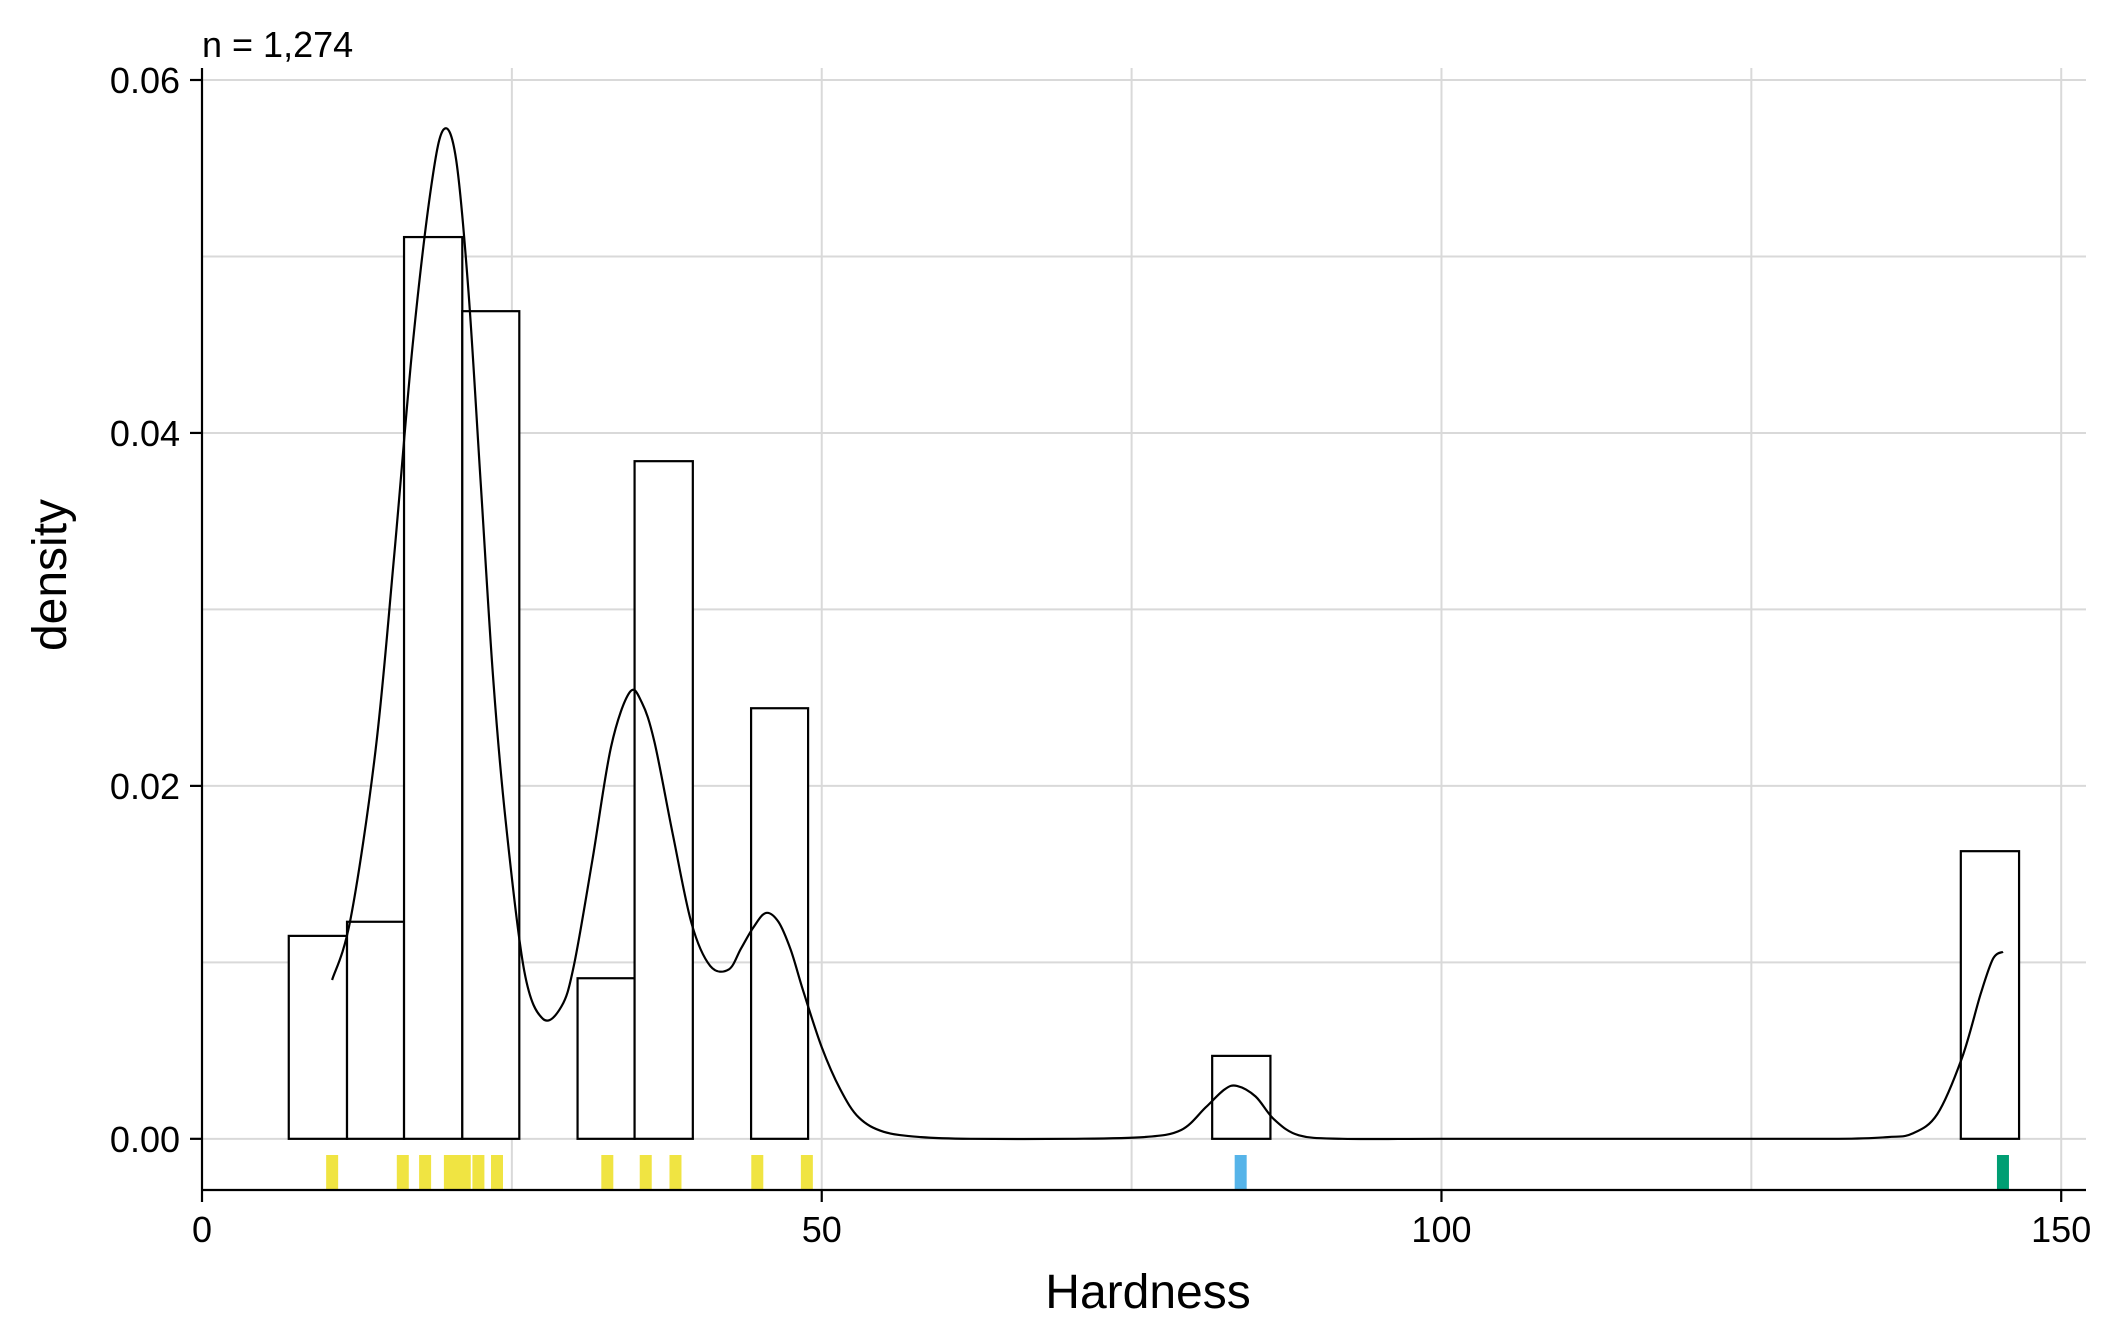  What do you see at coordinates (1167, 1172) in the screenshot?
I see `rug-marks` at bounding box center [1167, 1172].